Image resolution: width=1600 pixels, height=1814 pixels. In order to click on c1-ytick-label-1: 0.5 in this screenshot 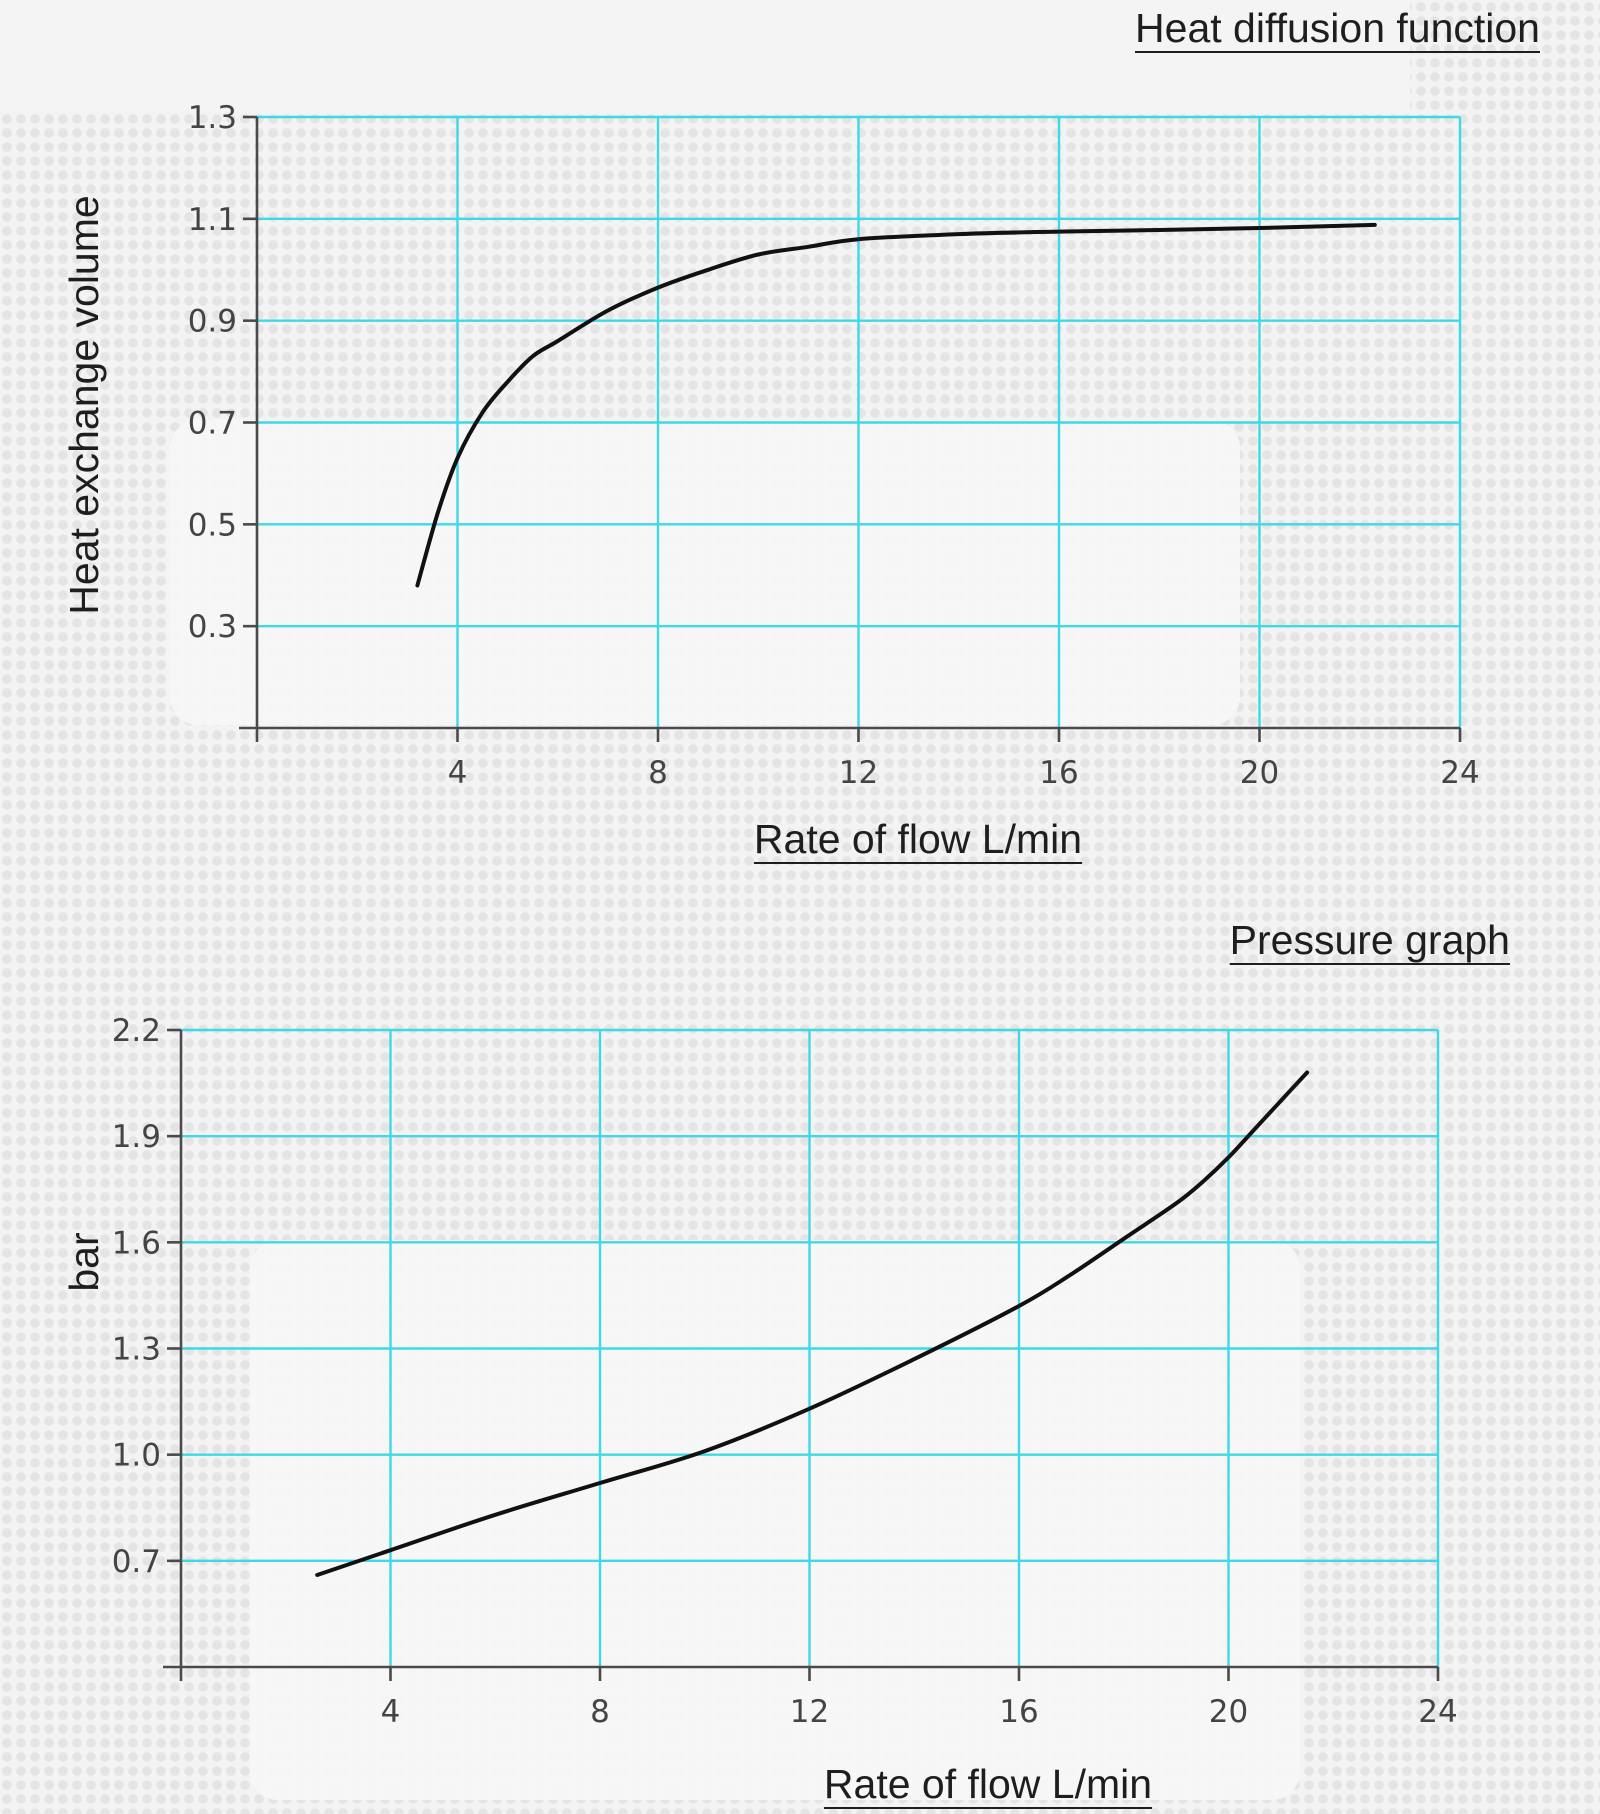, I will do `click(212, 525)`.